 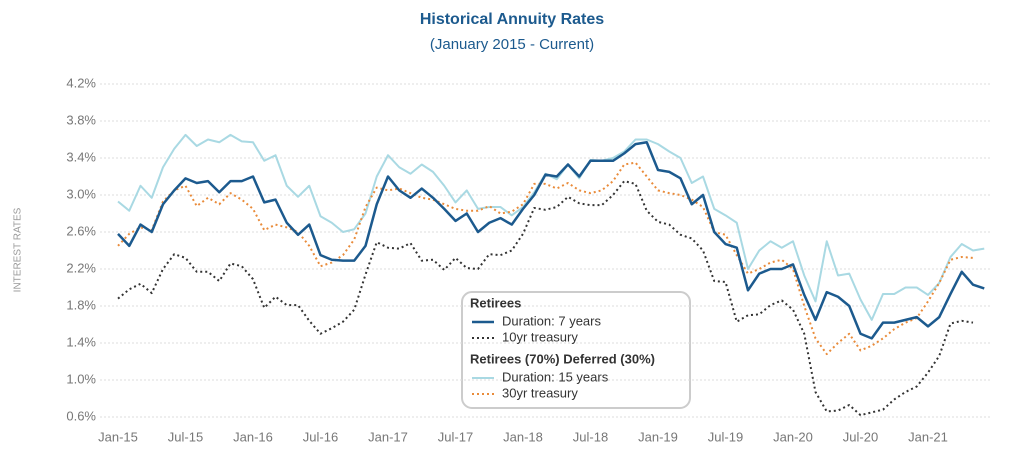 What do you see at coordinates (185, 436) in the screenshot?
I see `x-tick-label: Jul-15` at bounding box center [185, 436].